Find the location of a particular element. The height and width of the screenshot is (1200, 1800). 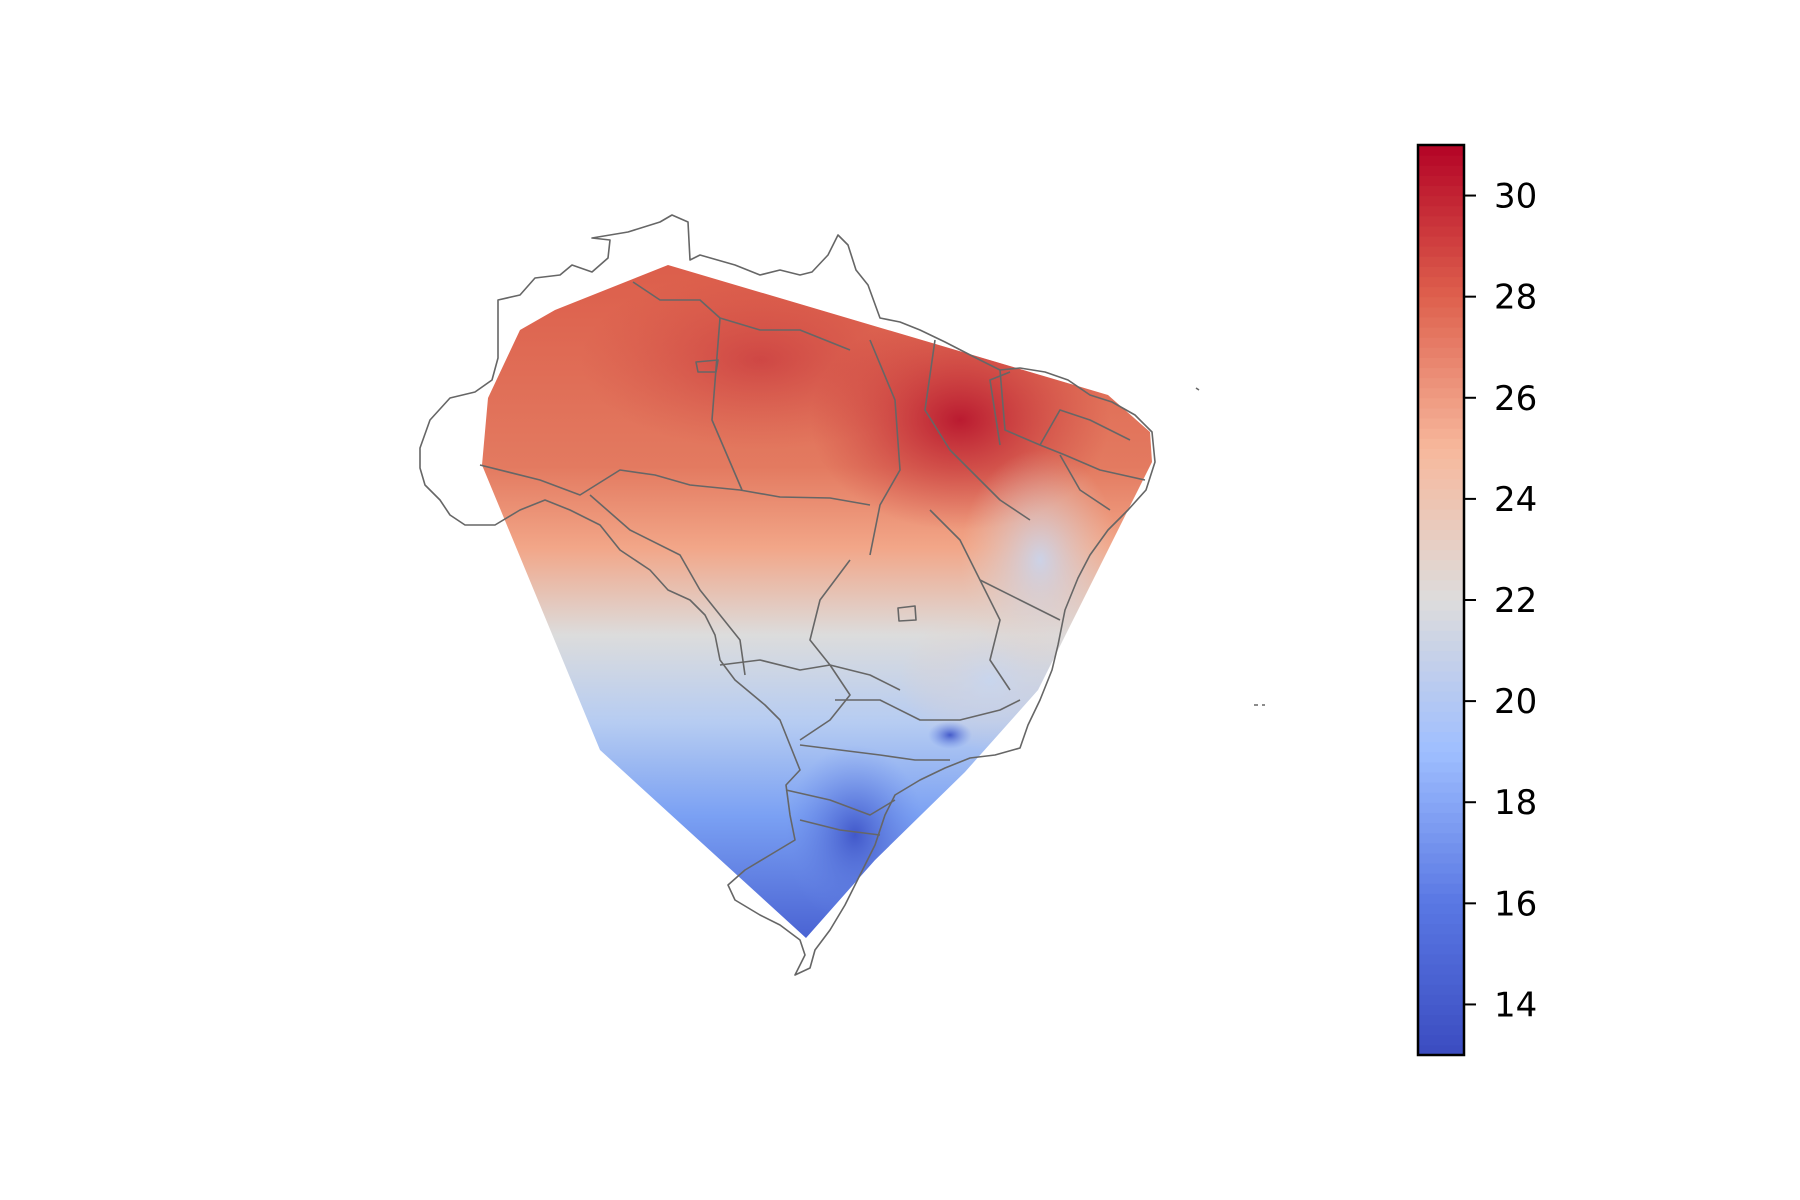

mild-spot-southeast is located at coordinates (990, 680).